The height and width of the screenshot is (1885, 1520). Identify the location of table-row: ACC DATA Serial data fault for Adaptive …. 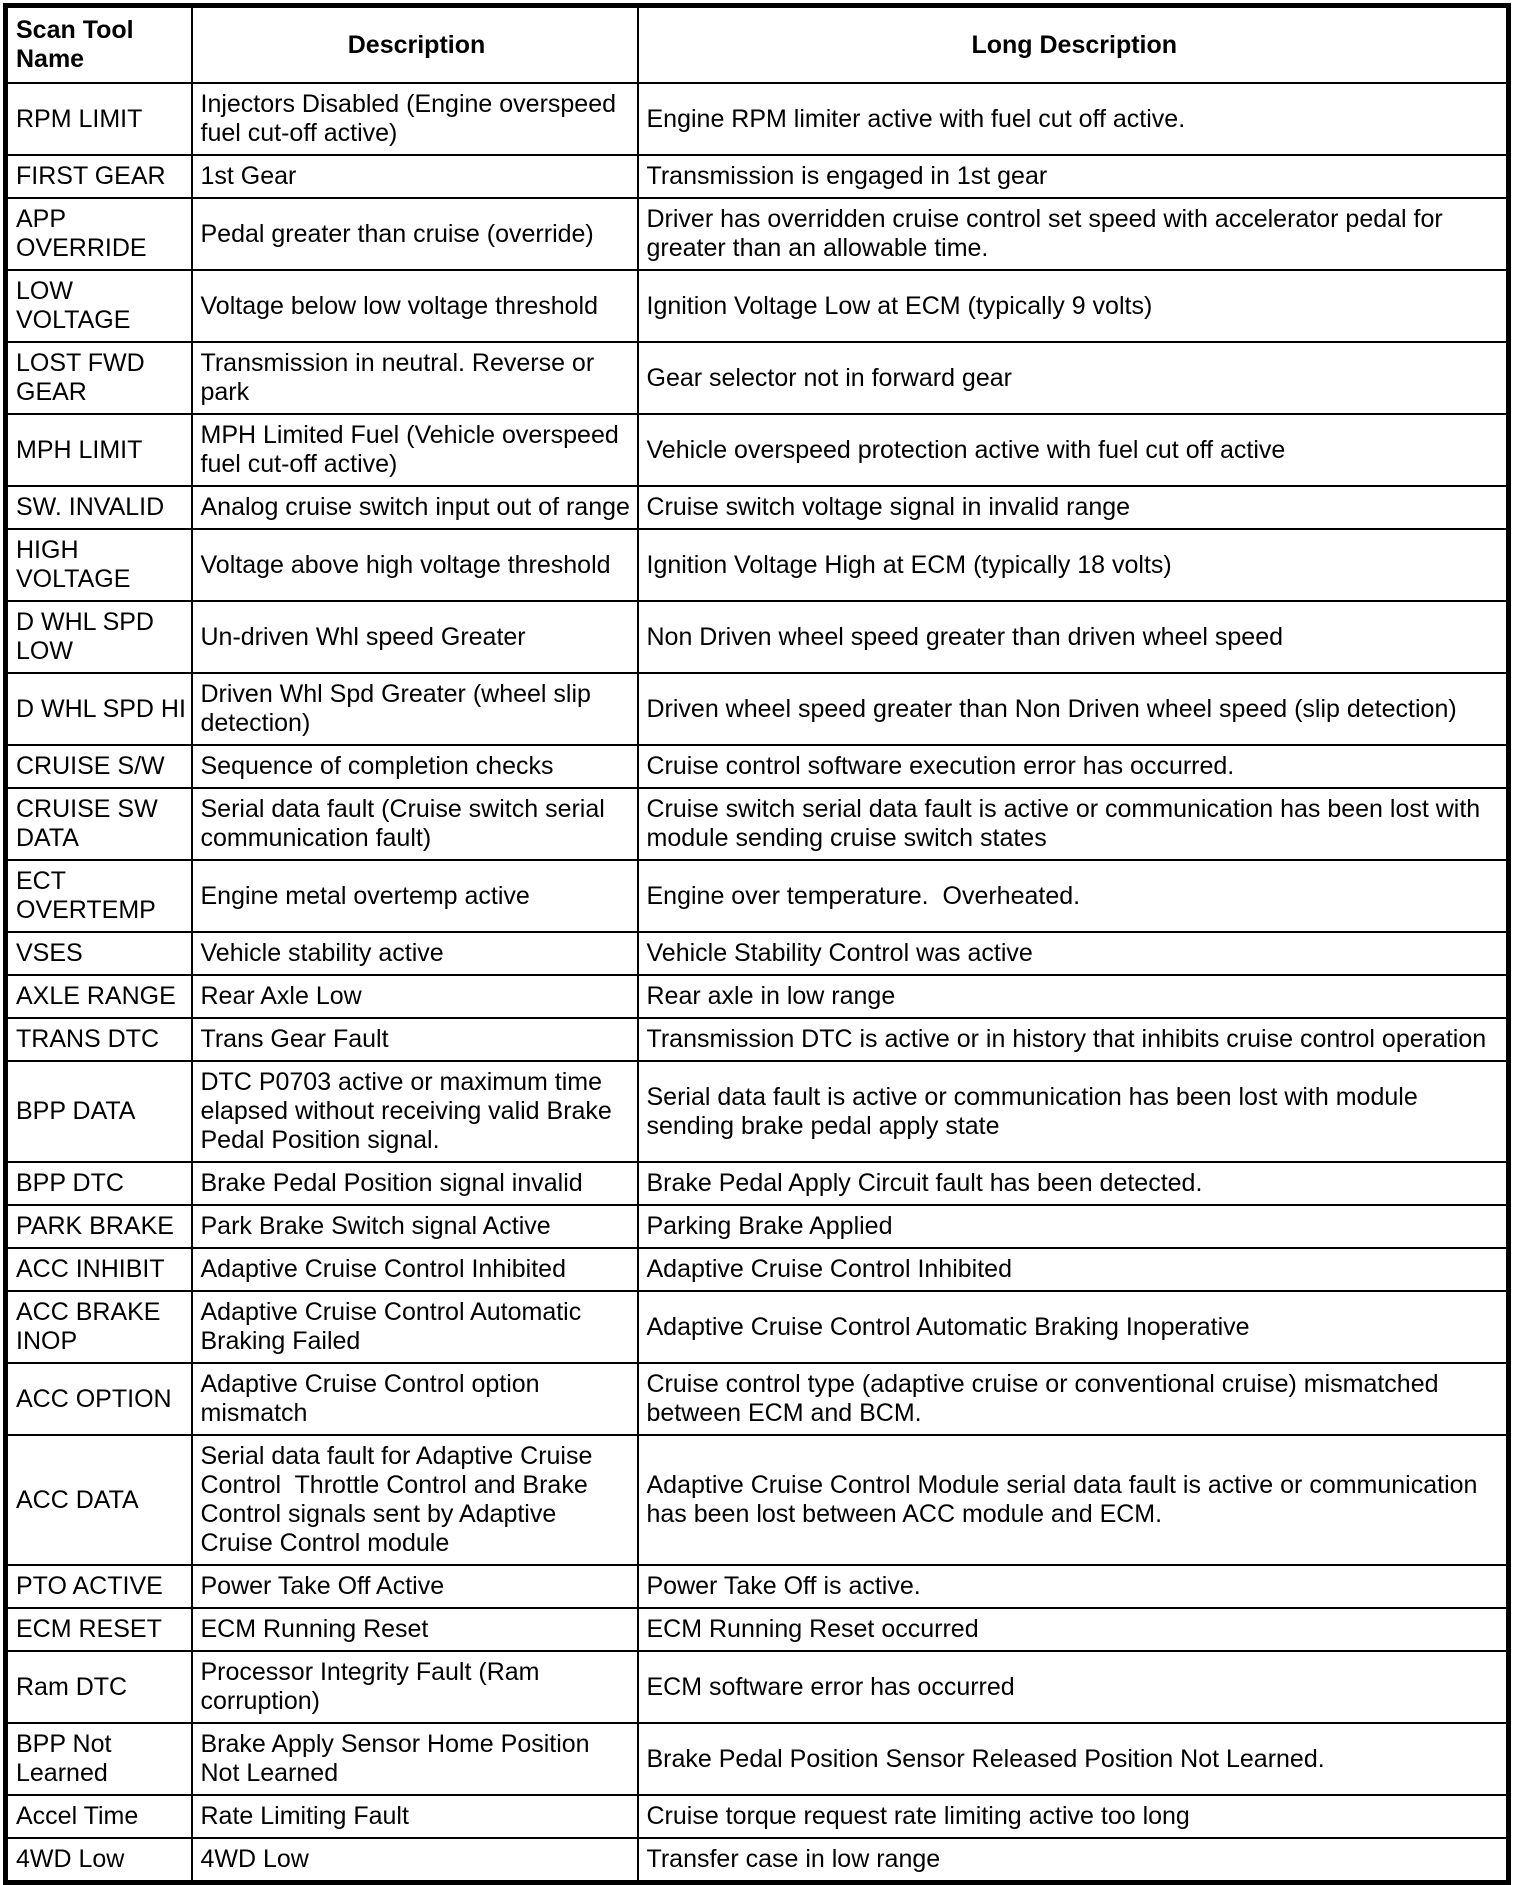
(757, 1500).